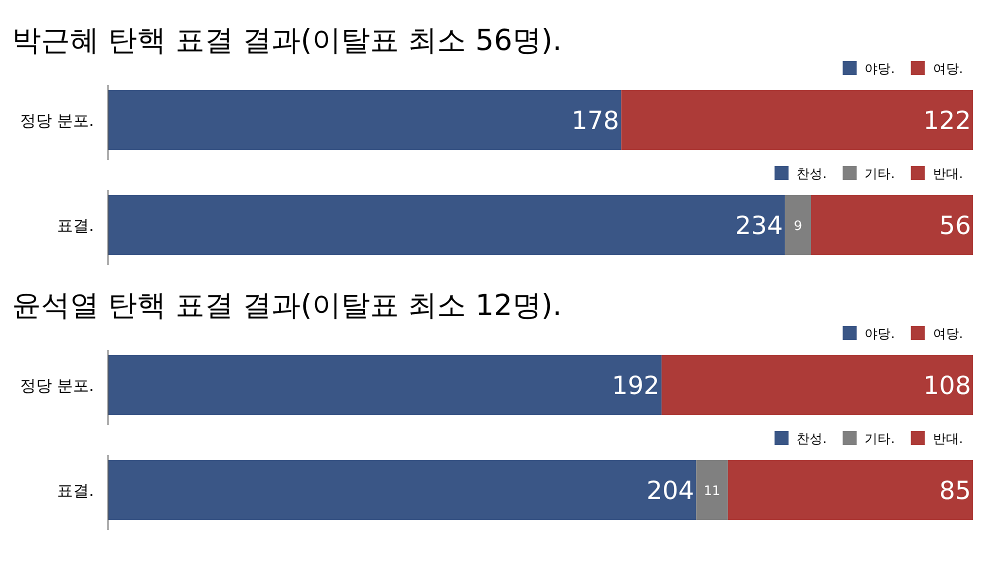  What do you see at coordinates (287, 305) in the screenshot?
I see `chart-title: 윤석열 탄핵 표결 결과(이탈표 최소 12명).` at bounding box center [287, 305].